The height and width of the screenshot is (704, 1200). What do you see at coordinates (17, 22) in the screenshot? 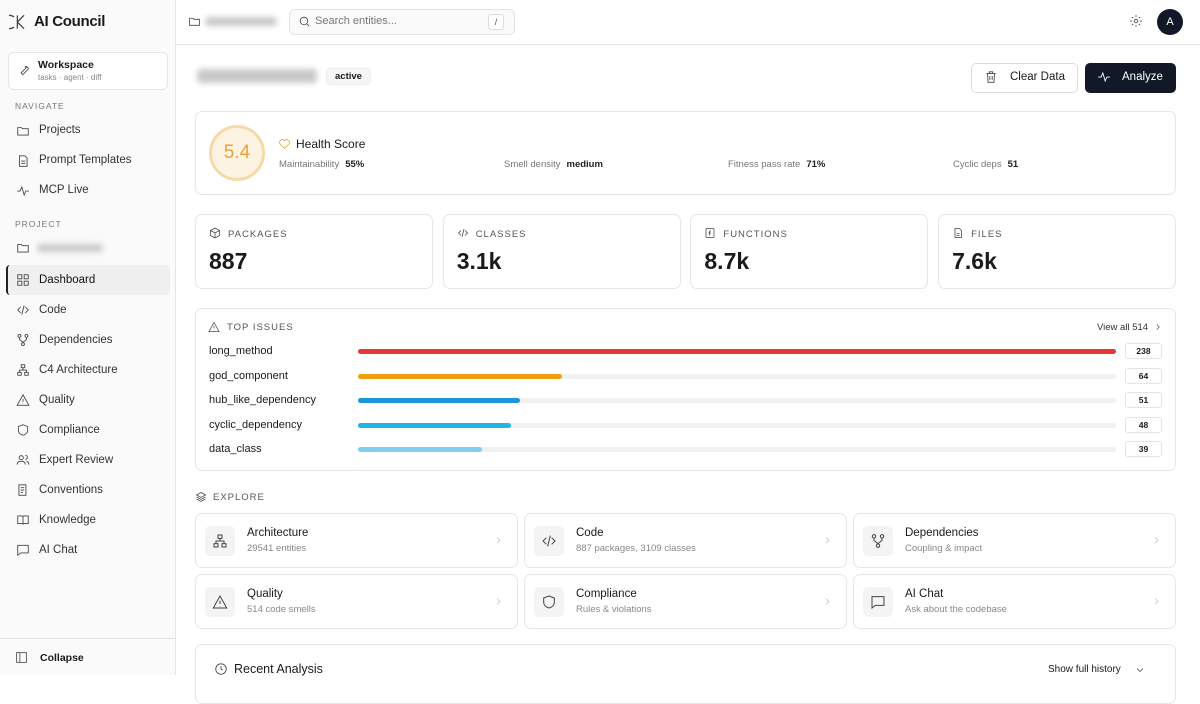
I see `logo` at bounding box center [17, 22].